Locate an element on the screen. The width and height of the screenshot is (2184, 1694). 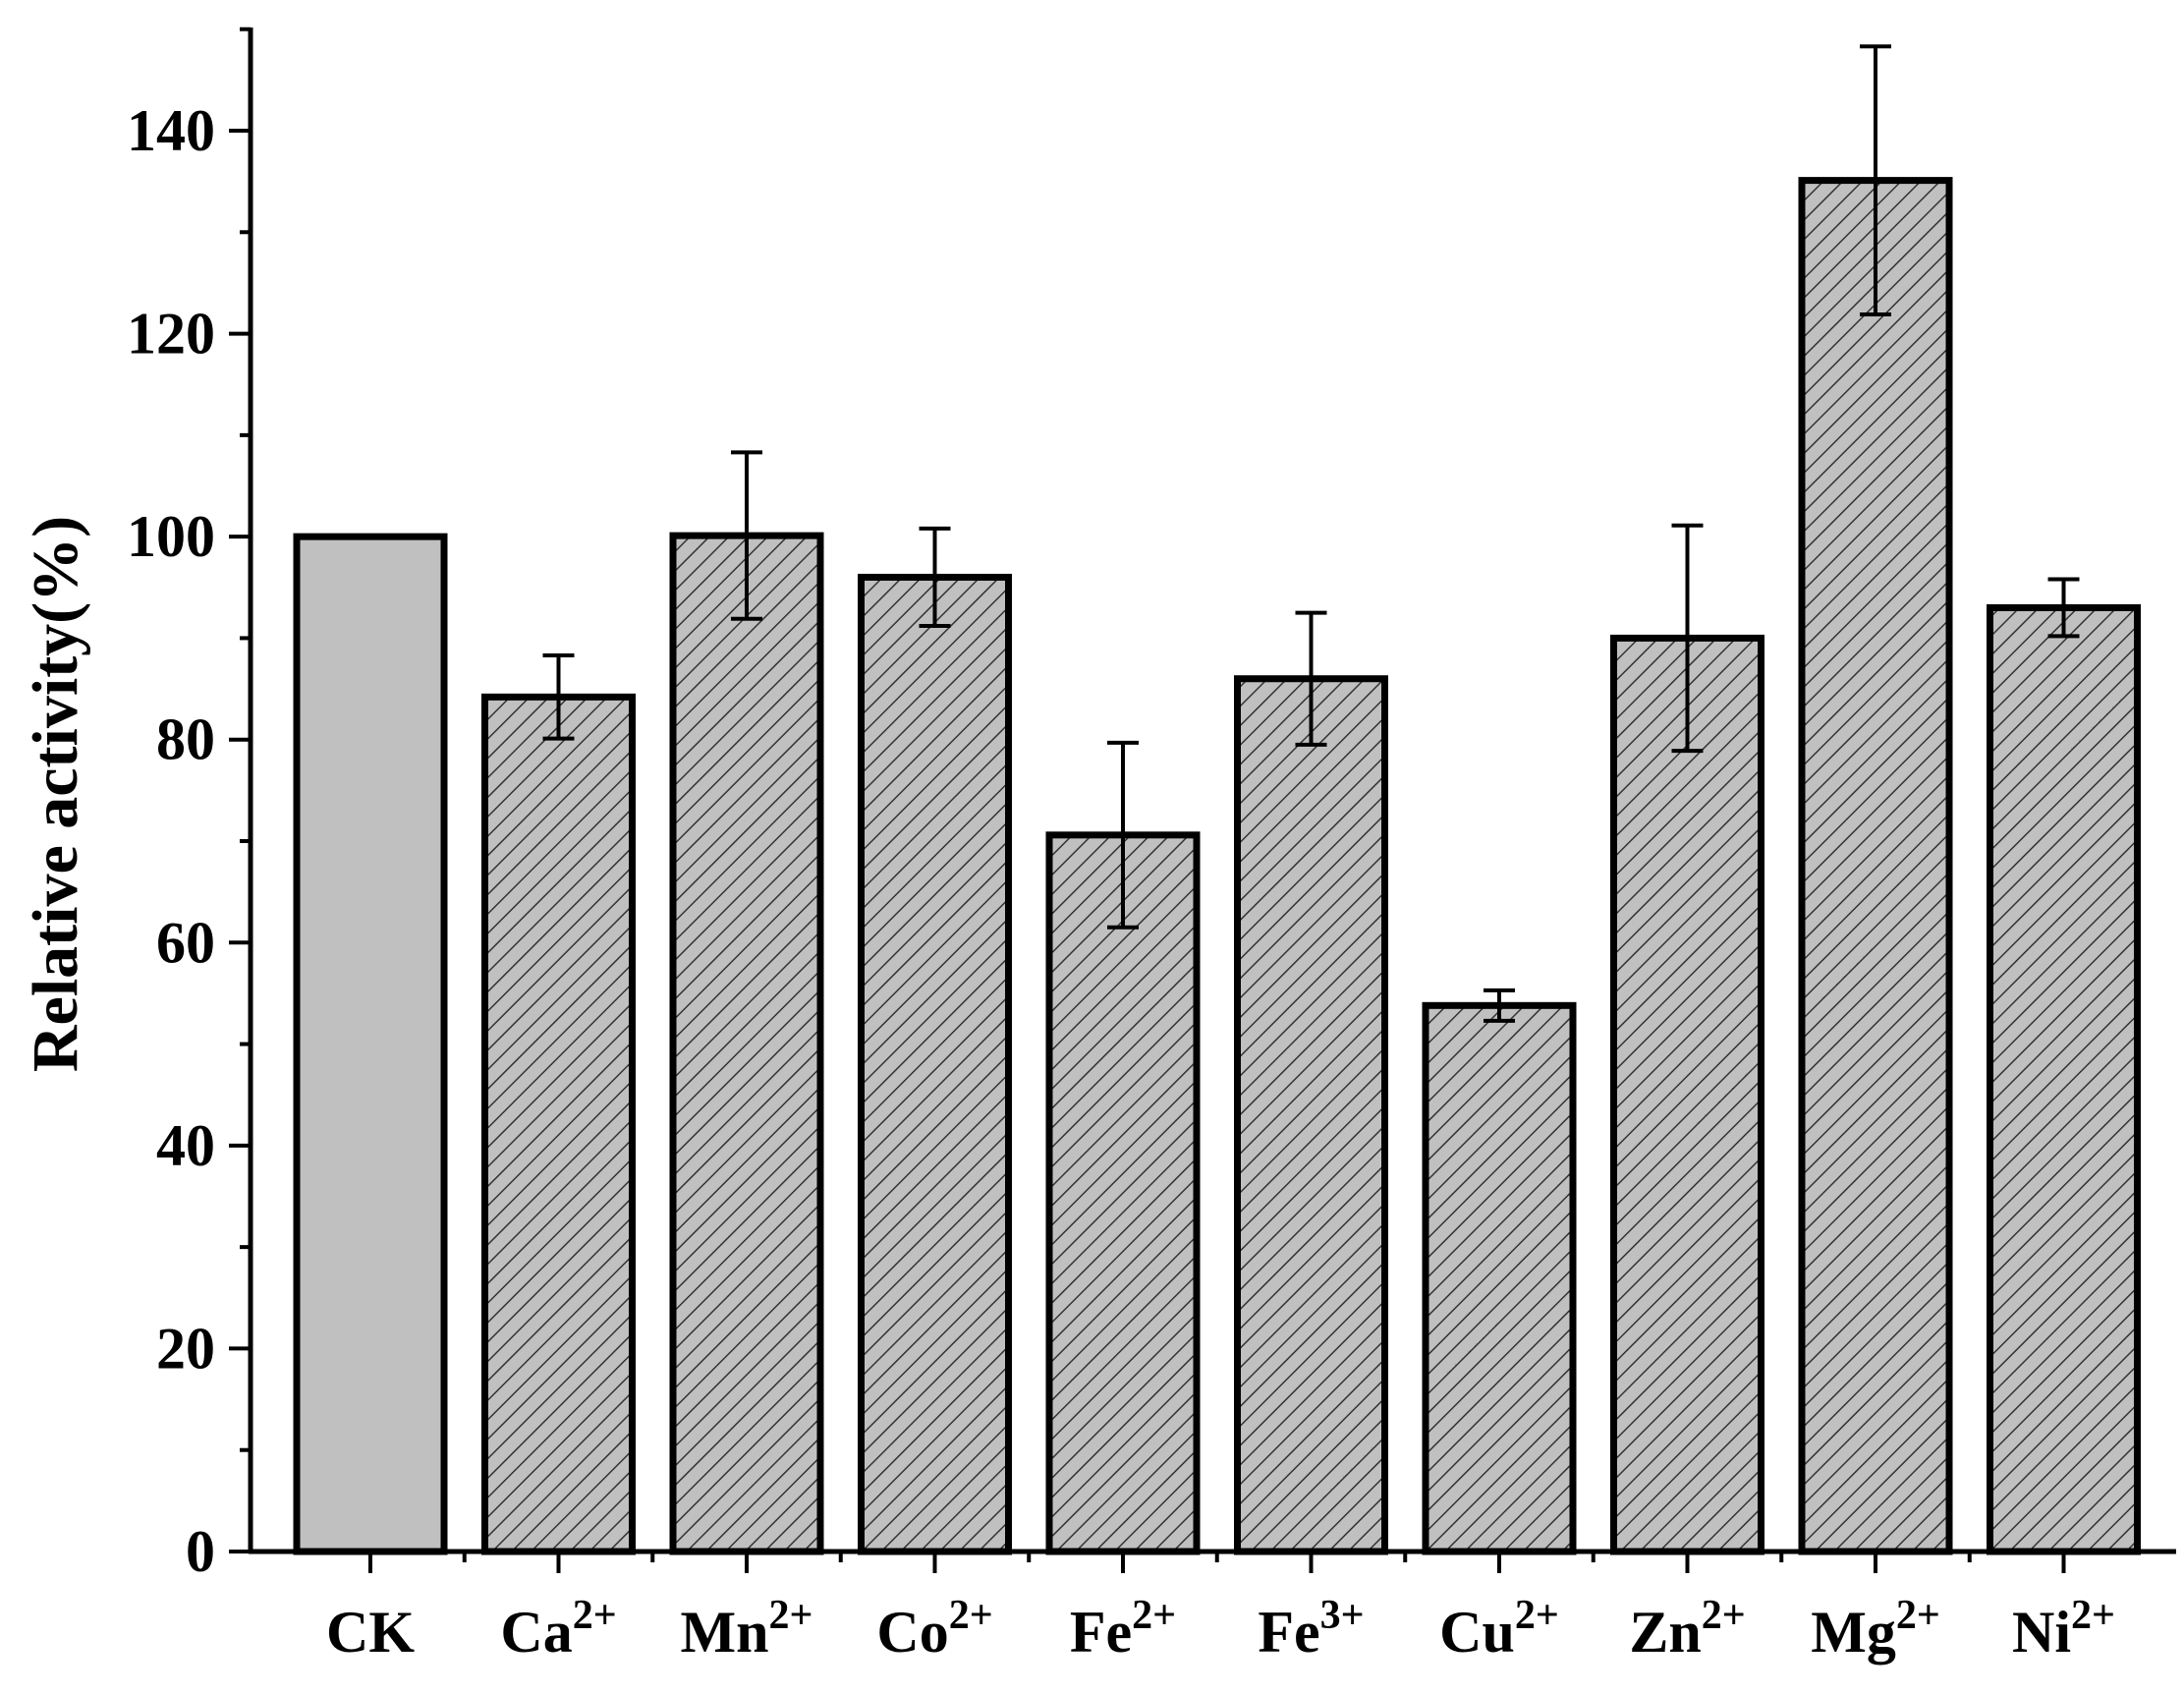
x-tick-label: Mg2+ is located at coordinates (1875, 1629).